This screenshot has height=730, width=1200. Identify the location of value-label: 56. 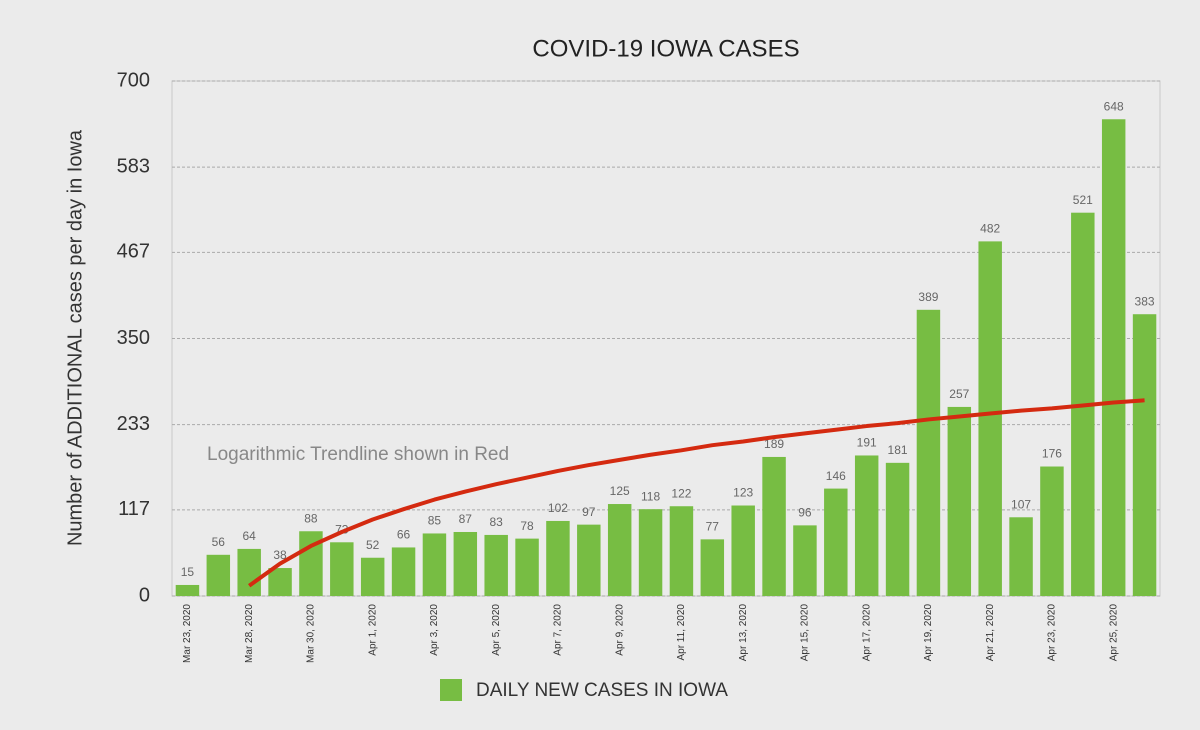
(219, 542).